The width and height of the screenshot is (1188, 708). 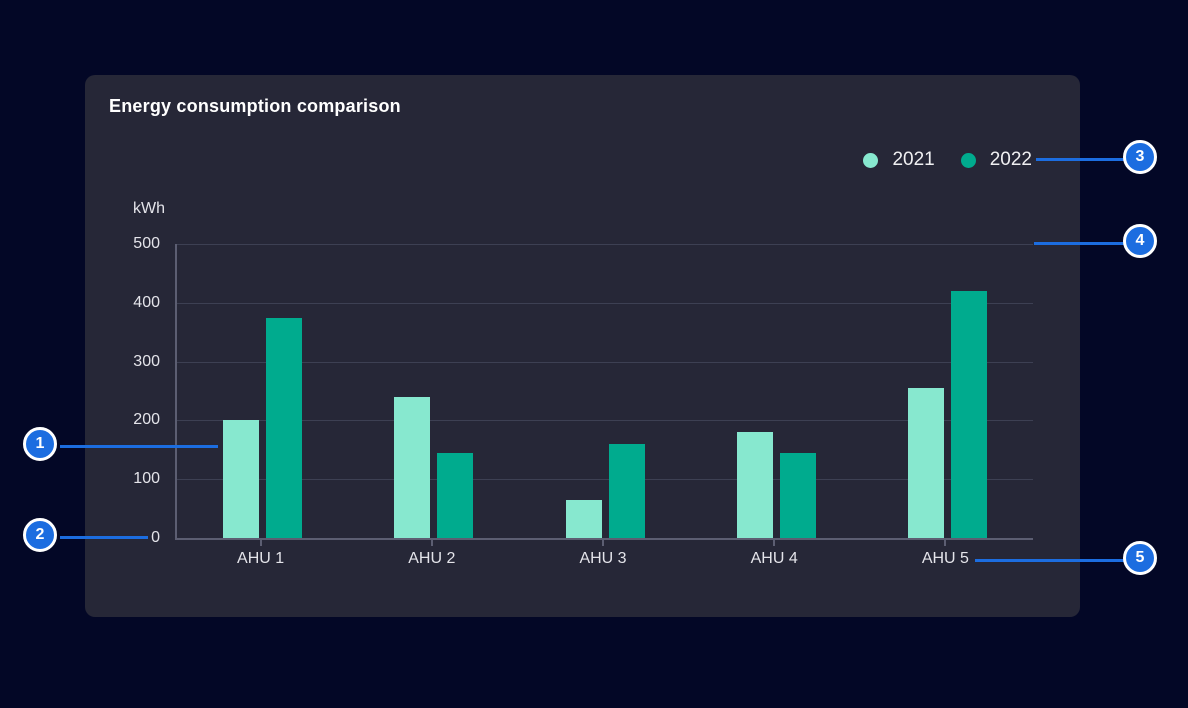 What do you see at coordinates (1140, 241) in the screenshot?
I see `callout-badge-4: 4` at bounding box center [1140, 241].